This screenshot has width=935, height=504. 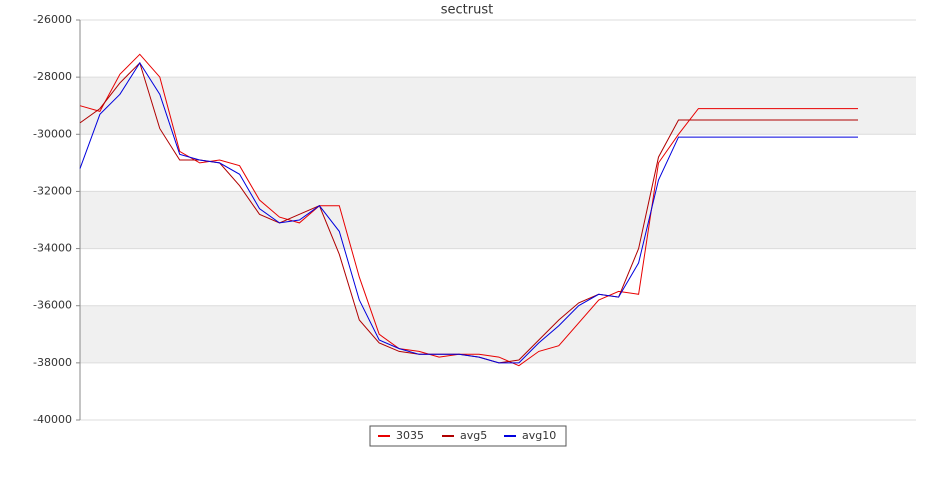 I want to click on y-tick-label: -28000, so click(x=52, y=76).